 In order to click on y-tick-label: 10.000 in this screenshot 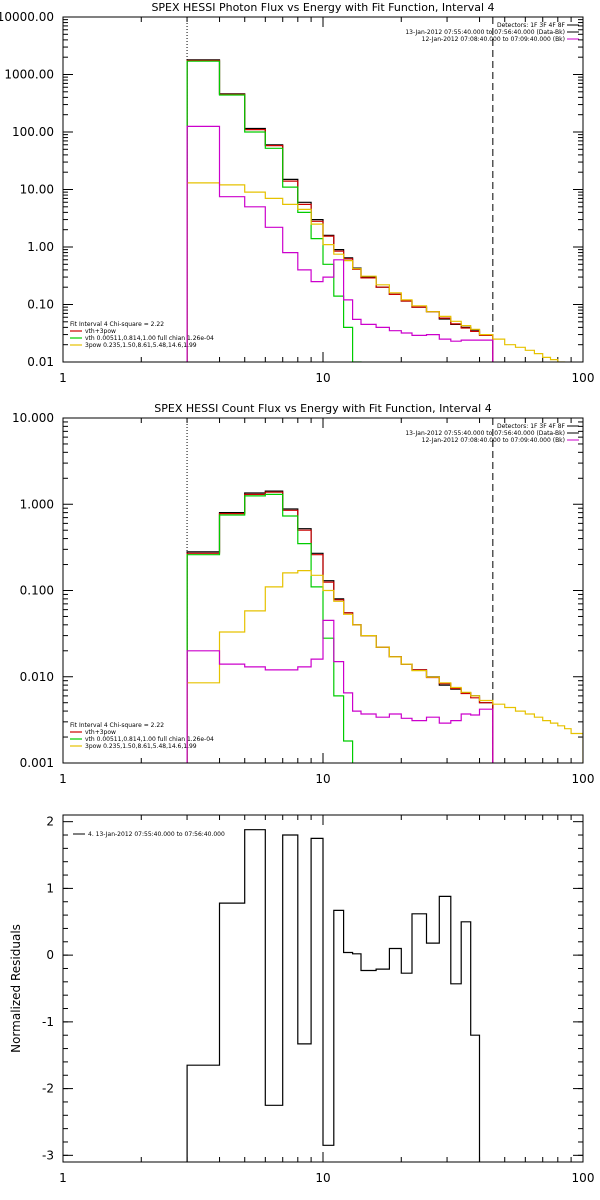, I will do `click(33, 418)`.